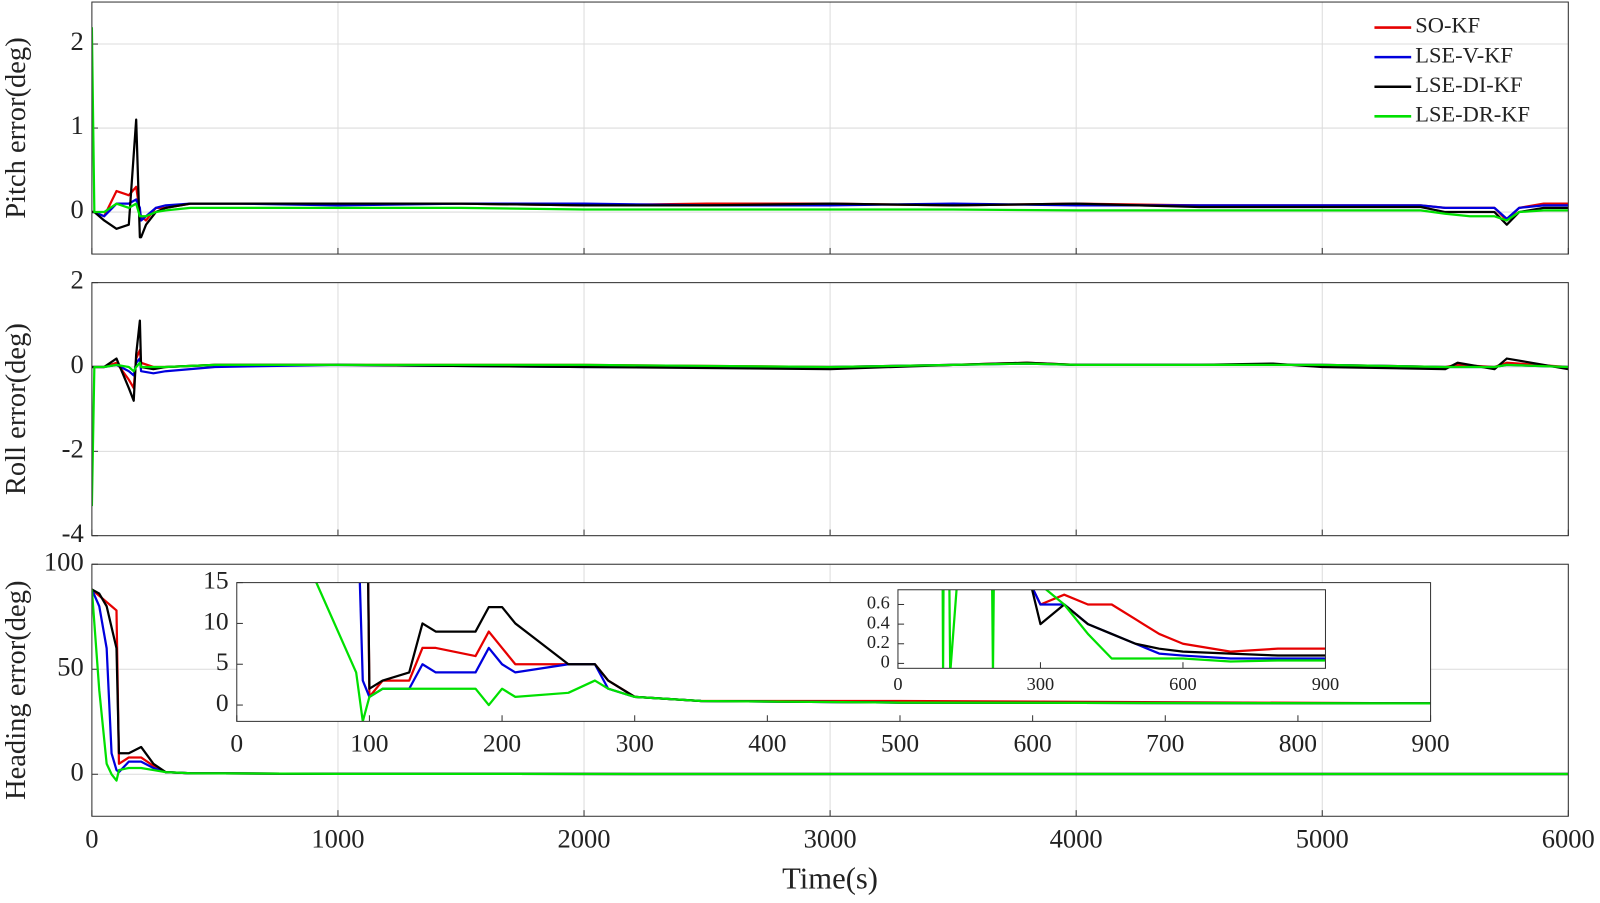 Image resolution: width=1600 pixels, height=903 pixels. I want to click on x-tick-label: 800, so click(1298, 742).